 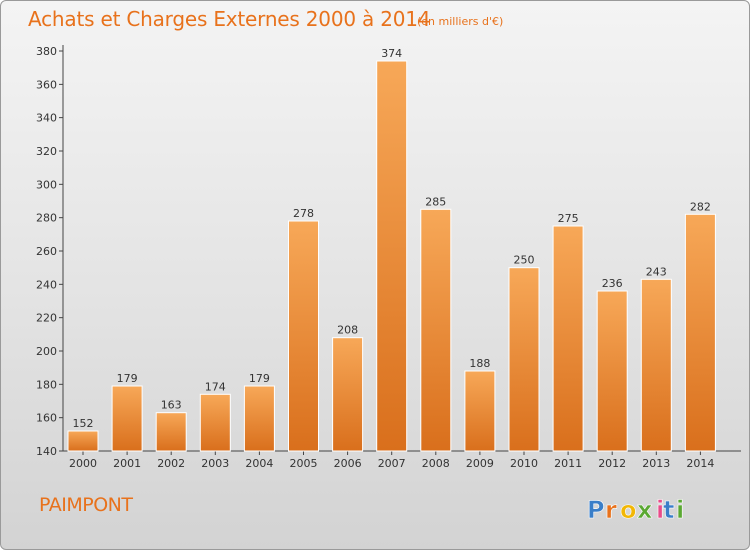 What do you see at coordinates (480, 463) in the screenshot?
I see `x-tick-label: 2009` at bounding box center [480, 463].